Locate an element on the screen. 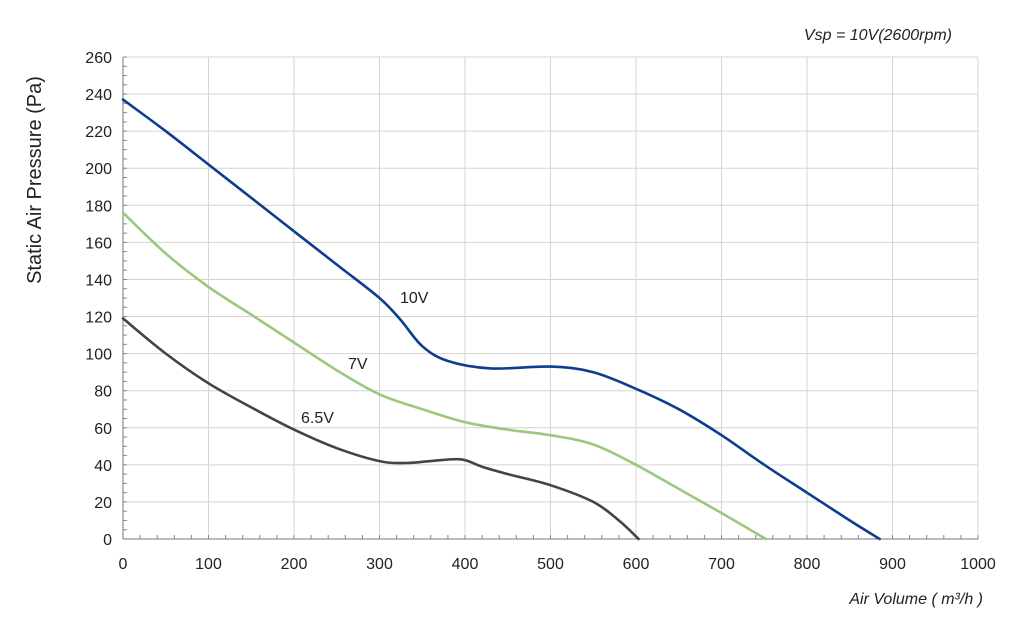  series-label-10v: 10V is located at coordinates (414, 298).